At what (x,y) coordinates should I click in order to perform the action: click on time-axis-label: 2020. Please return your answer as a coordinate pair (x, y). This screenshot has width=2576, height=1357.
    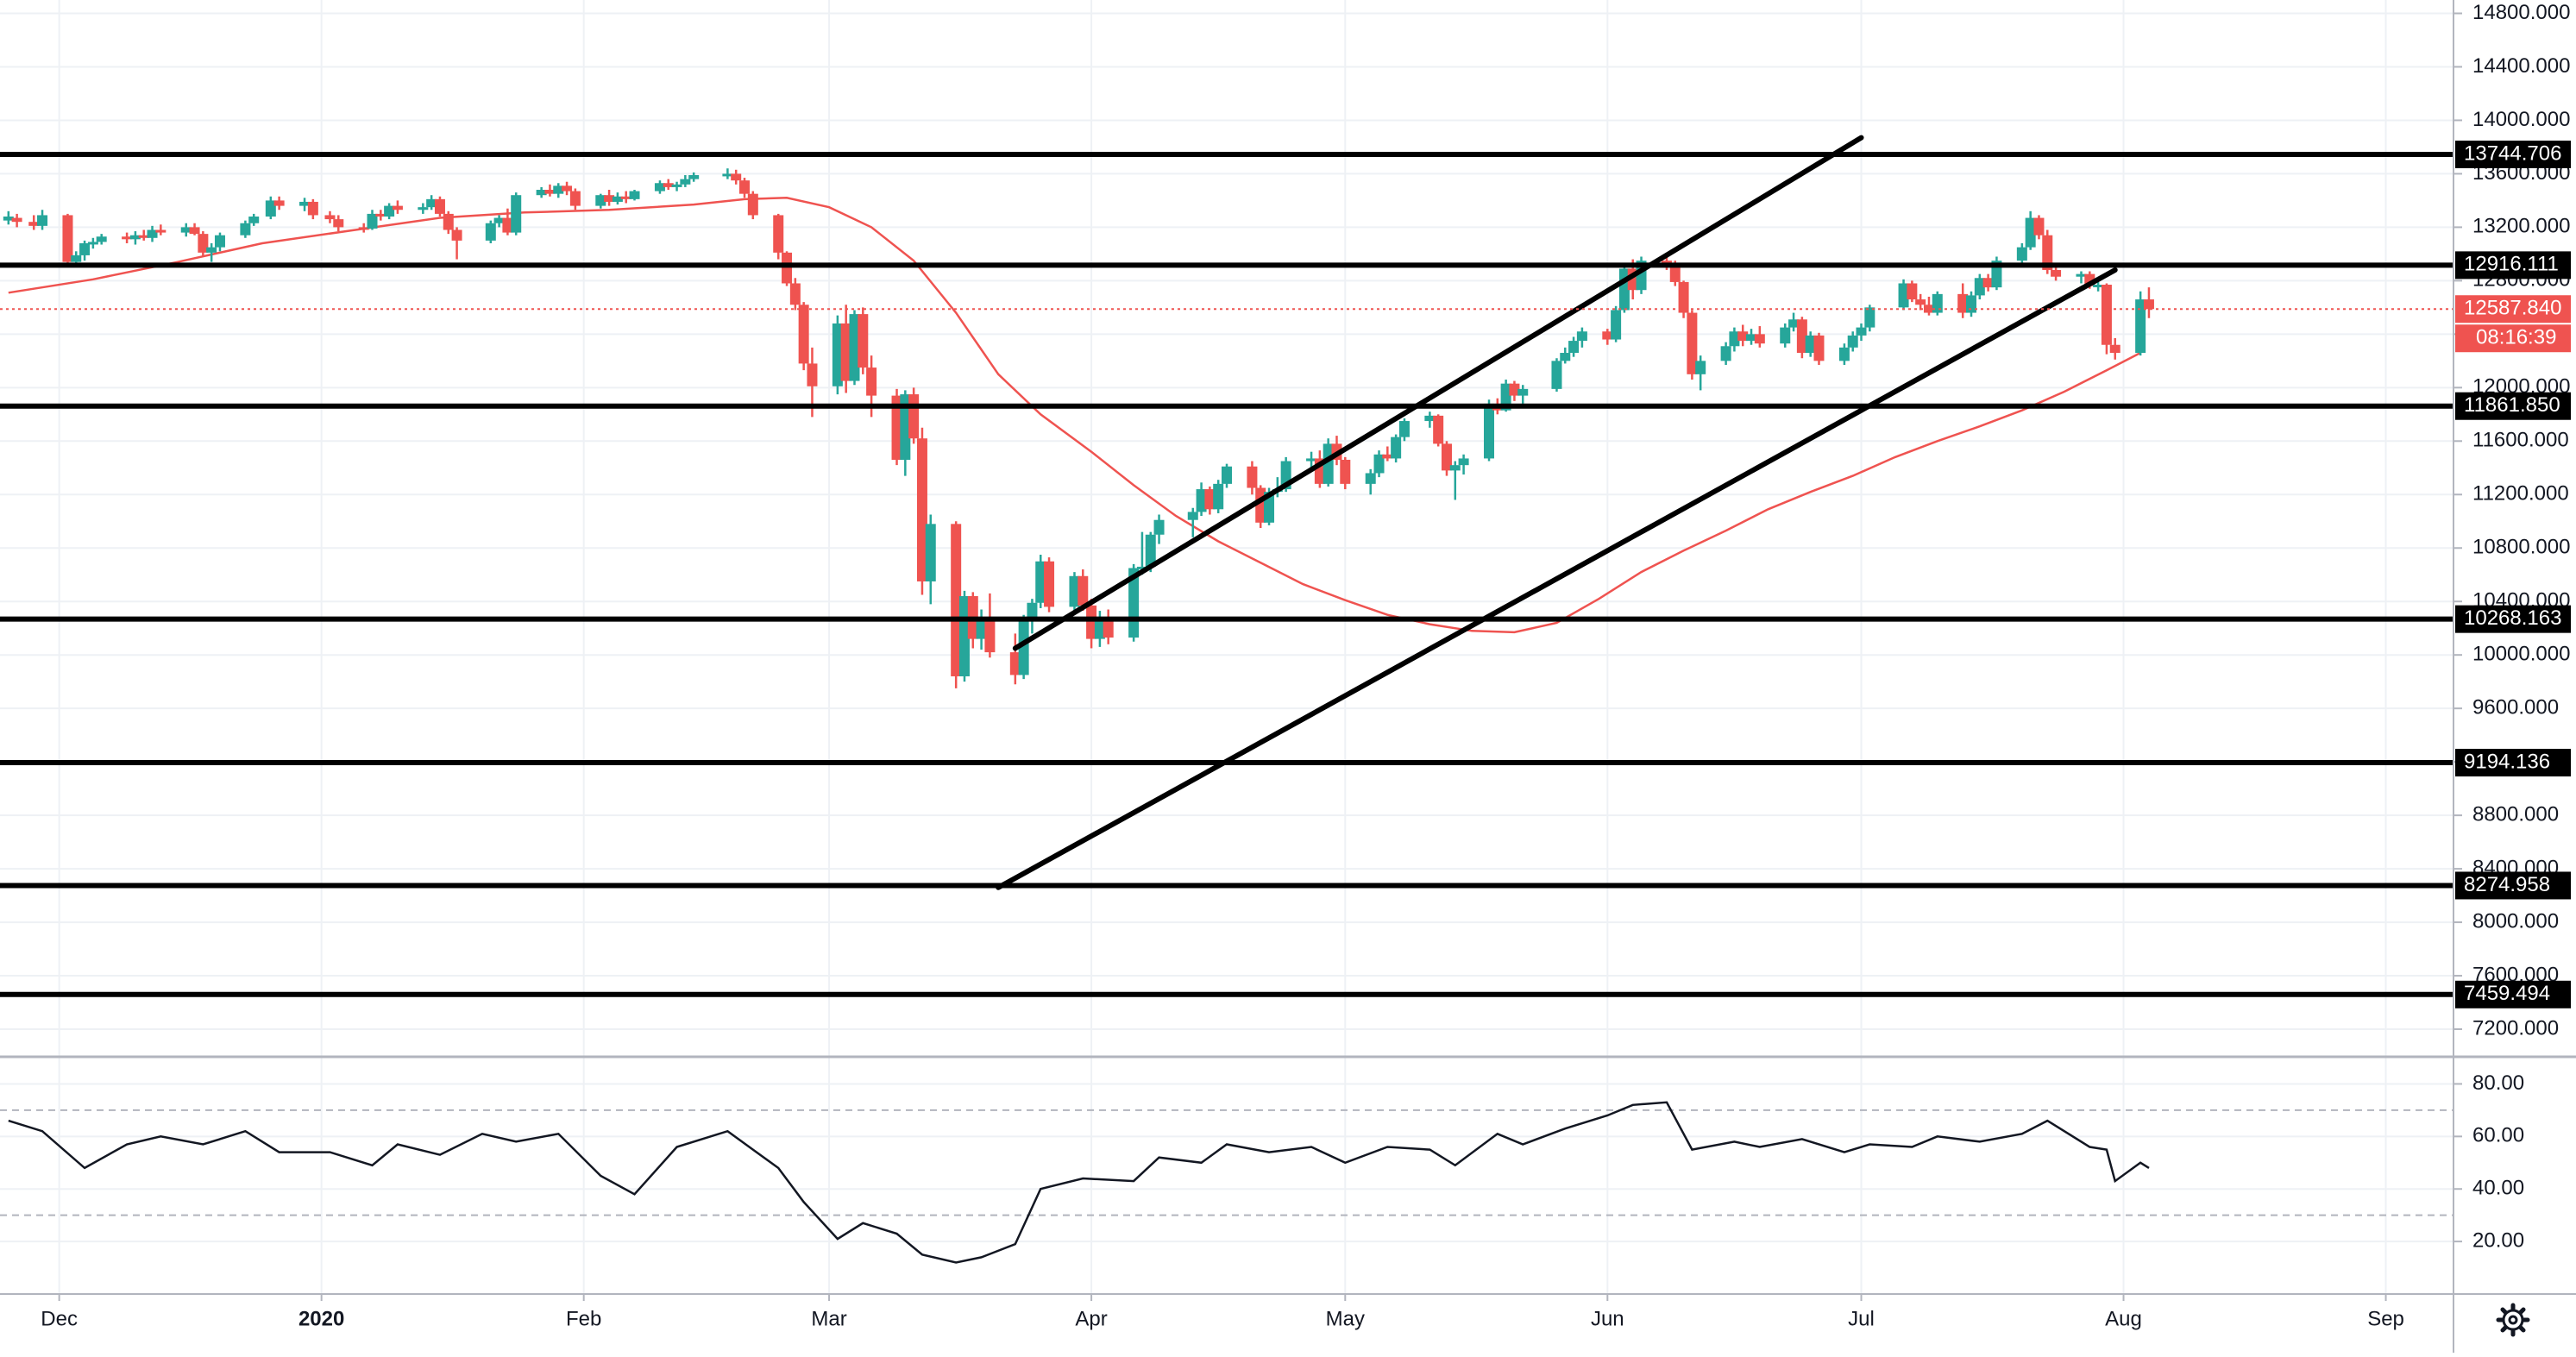
    Looking at the image, I should click on (321, 1319).